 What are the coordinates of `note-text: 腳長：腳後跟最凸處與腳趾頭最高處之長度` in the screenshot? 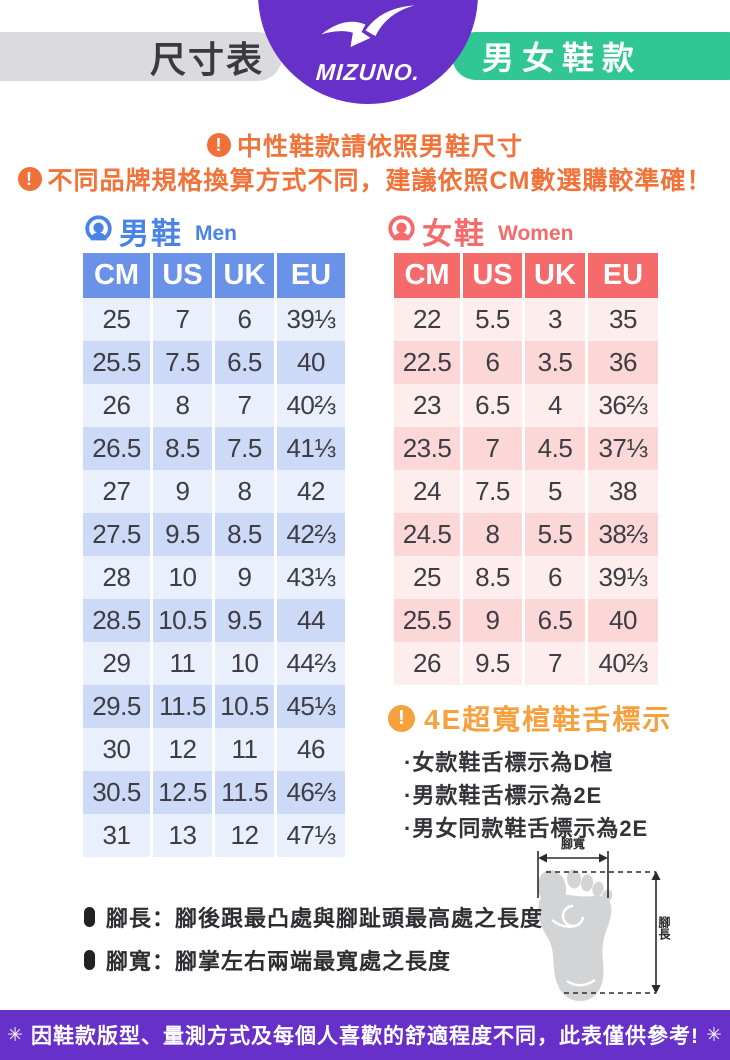 It's located at (325, 918).